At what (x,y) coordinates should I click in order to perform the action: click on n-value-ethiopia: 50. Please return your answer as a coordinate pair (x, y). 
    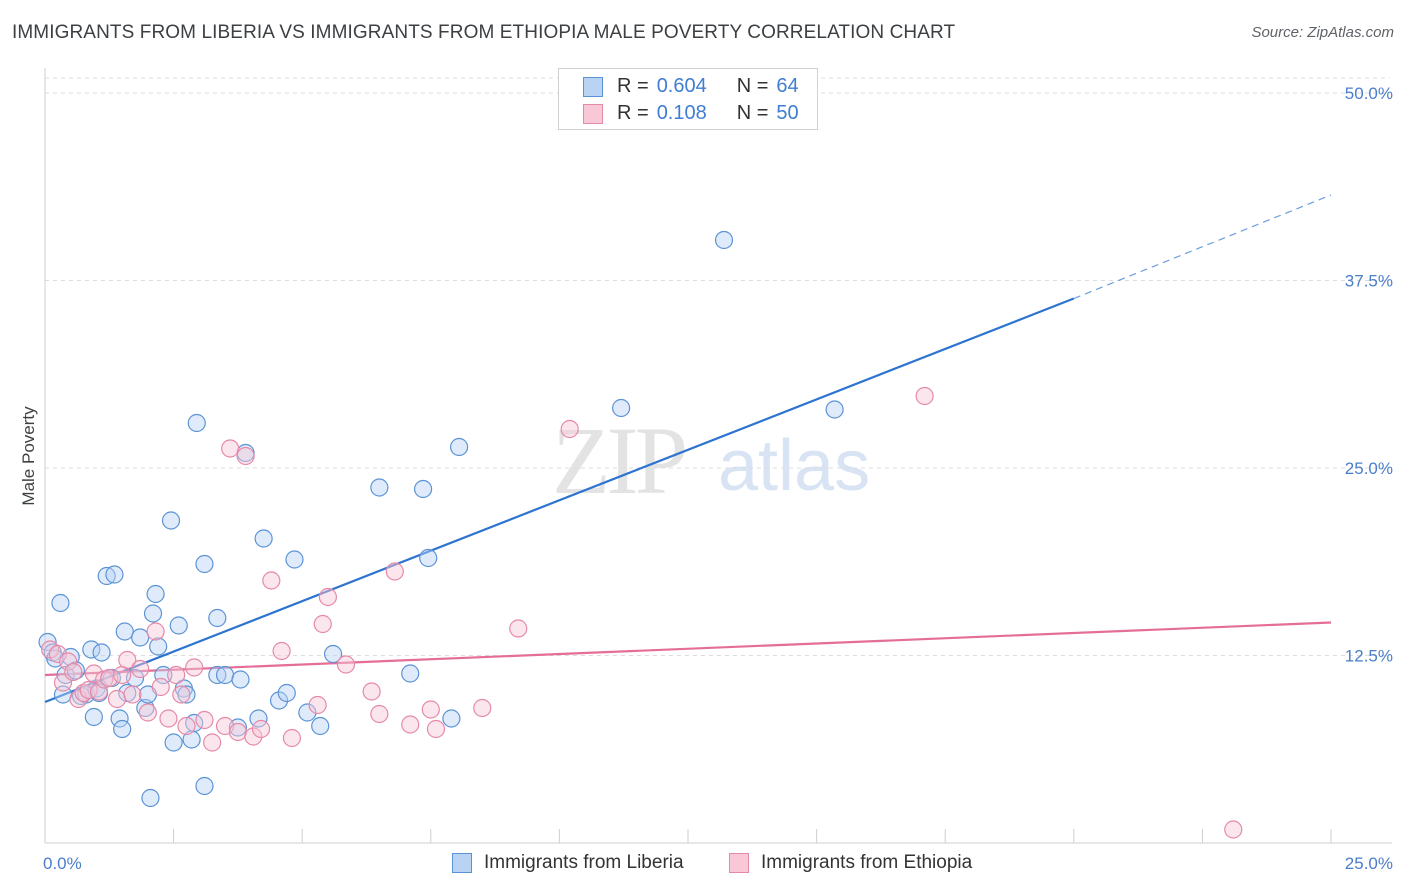
    Looking at the image, I should click on (787, 113).